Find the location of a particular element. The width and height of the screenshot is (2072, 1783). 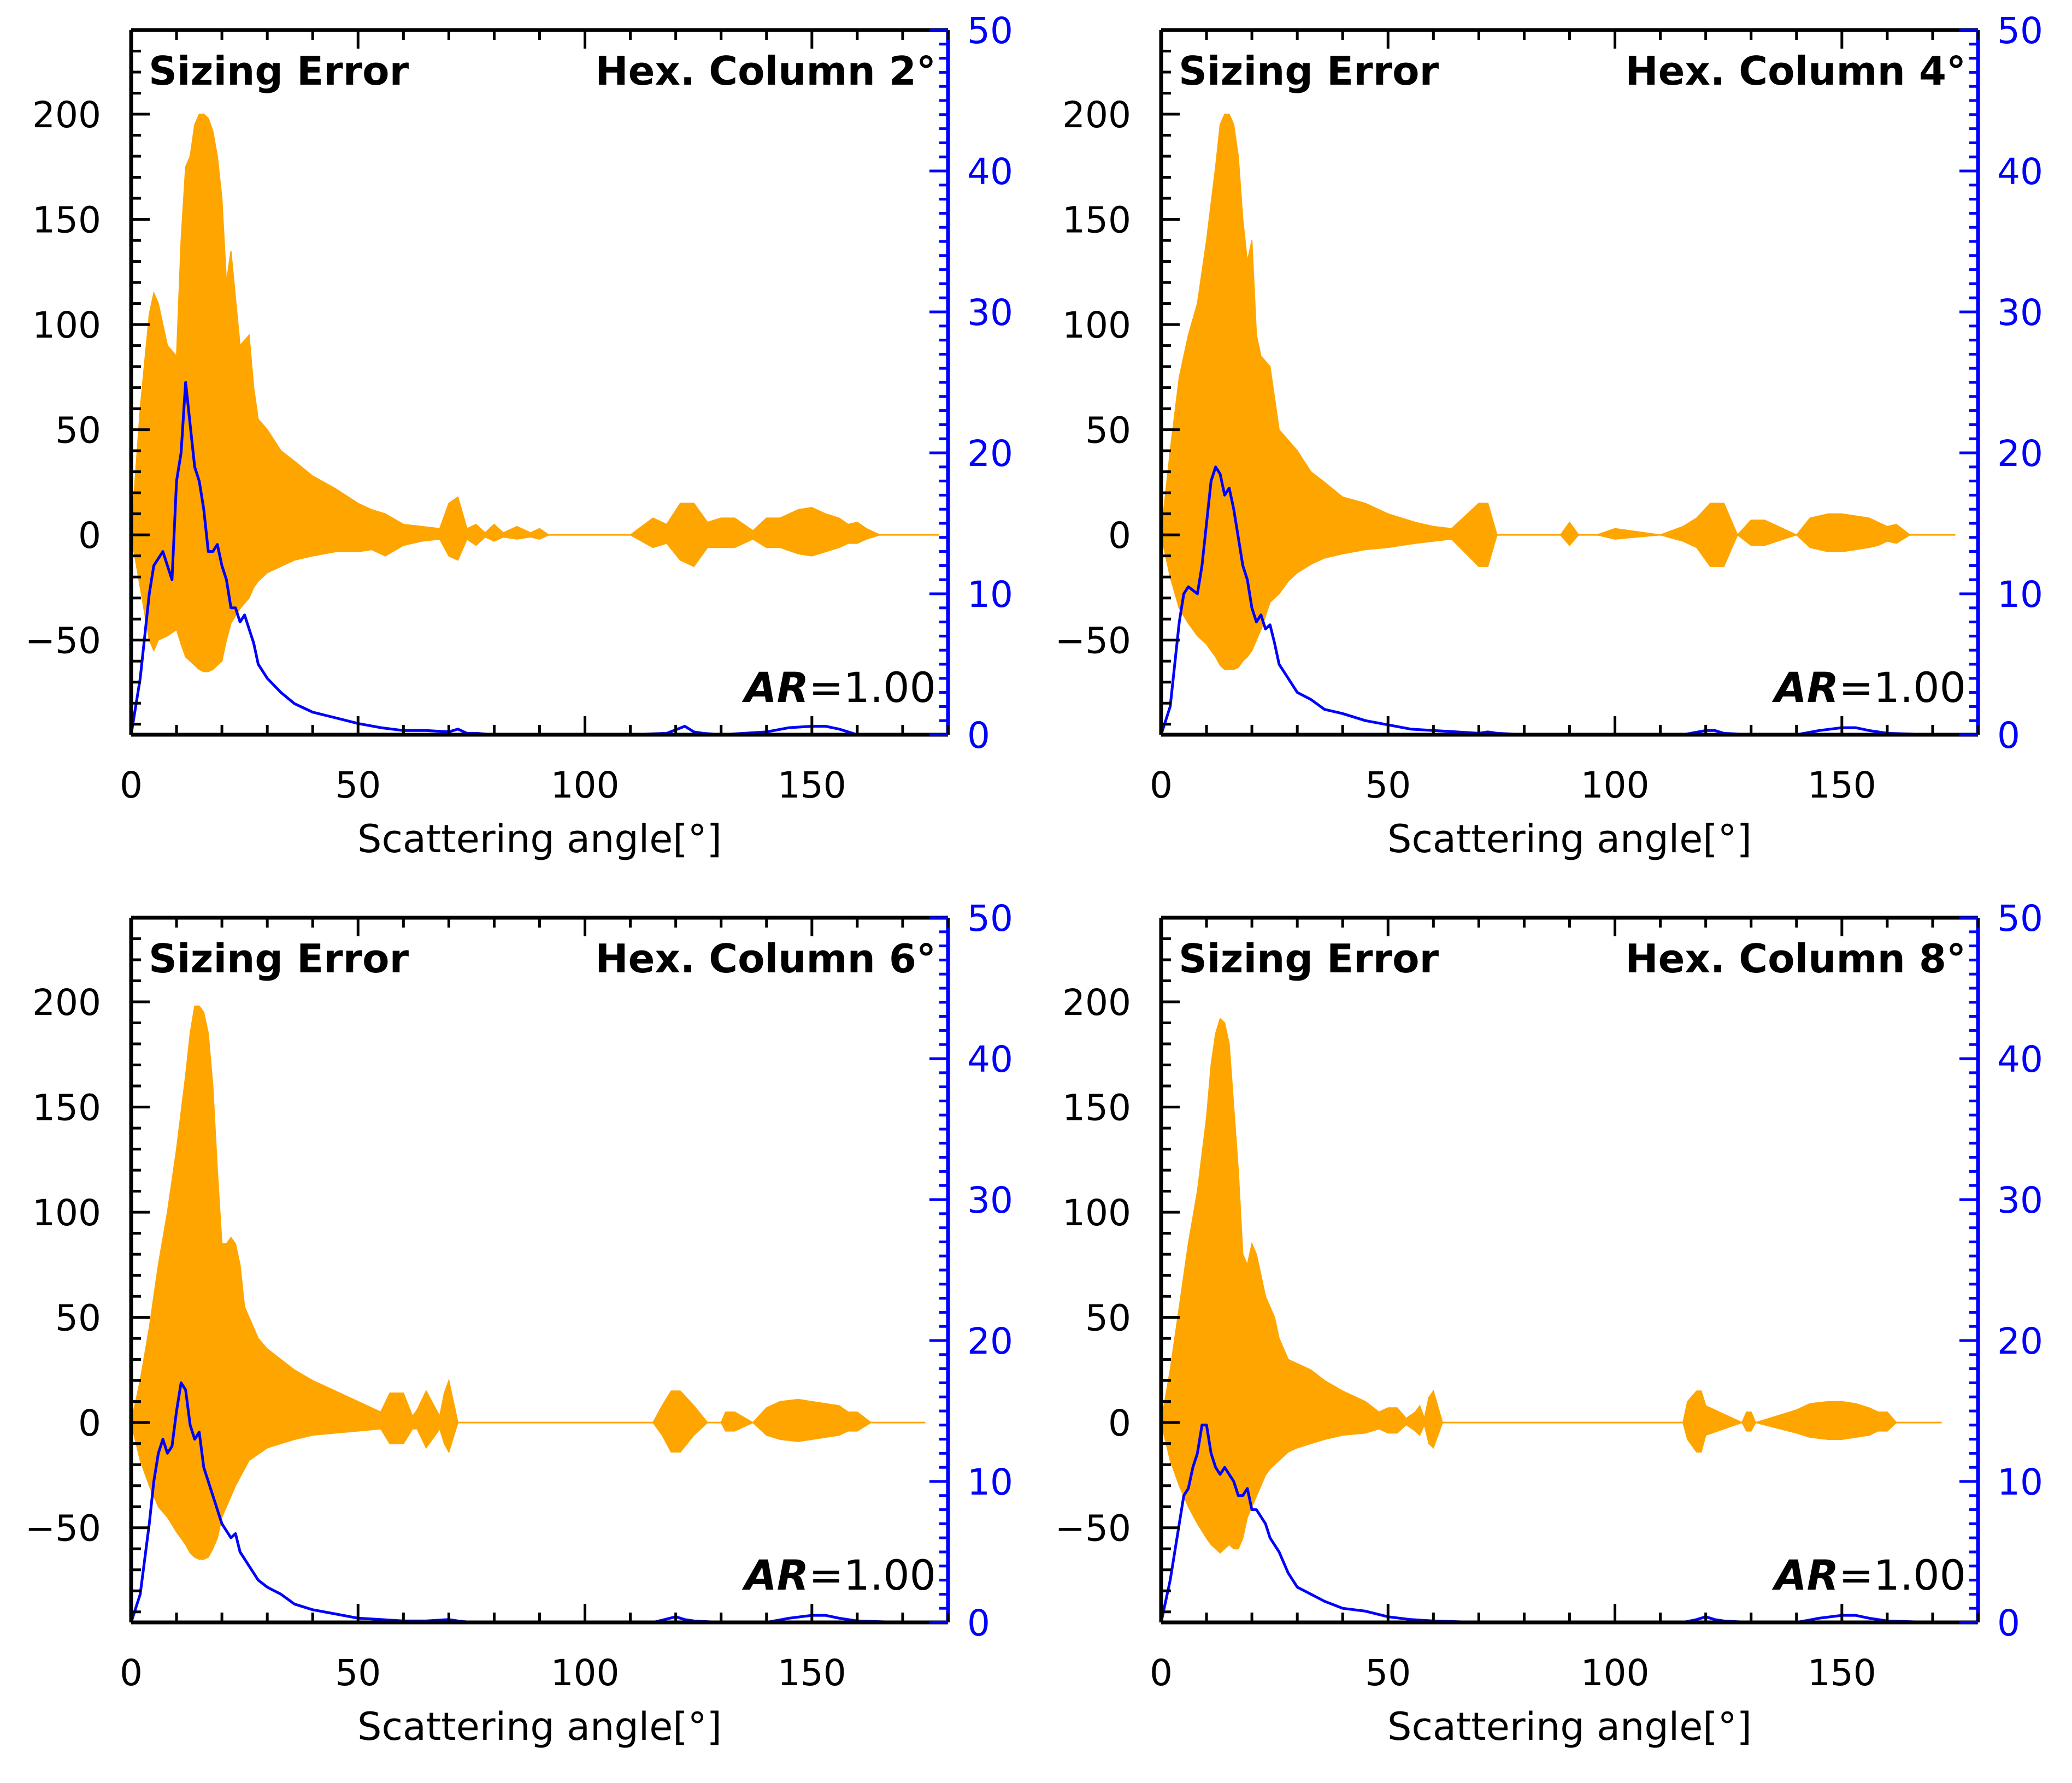

panel-title-right: Hex. Column 8° is located at coordinates (1795, 959).